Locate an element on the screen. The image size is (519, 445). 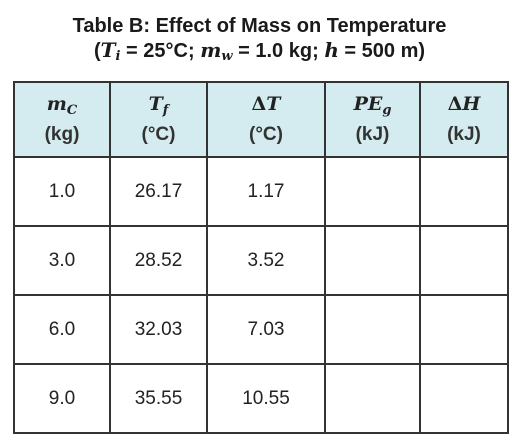
header-potential-energy: PEg (kJ) is located at coordinates (372, 119).